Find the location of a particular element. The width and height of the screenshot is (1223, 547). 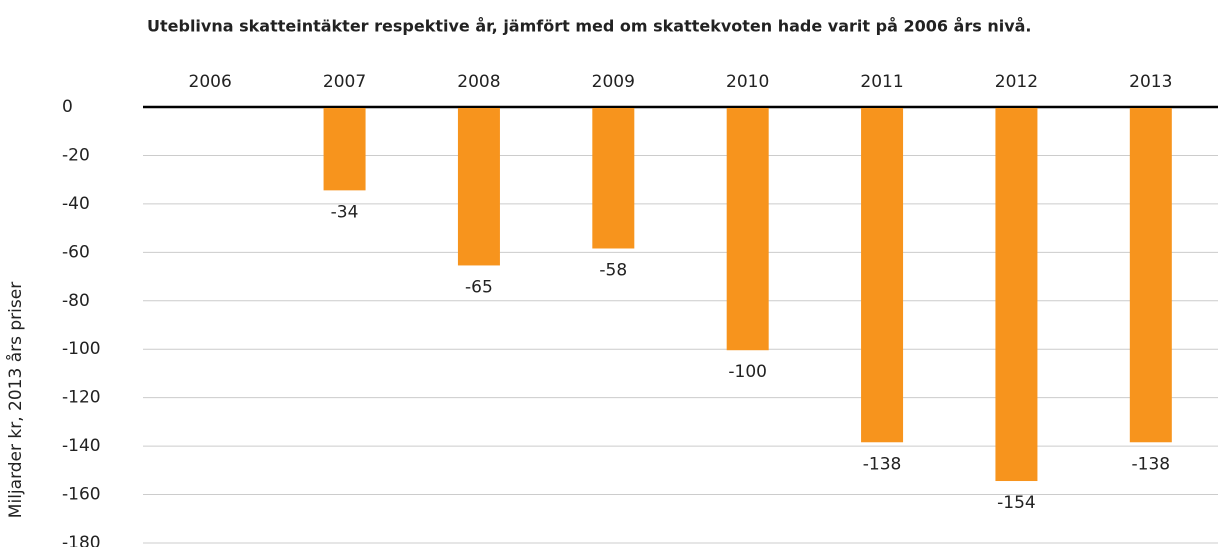

x-tick-label: 2010 is located at coordinates (747, 82).